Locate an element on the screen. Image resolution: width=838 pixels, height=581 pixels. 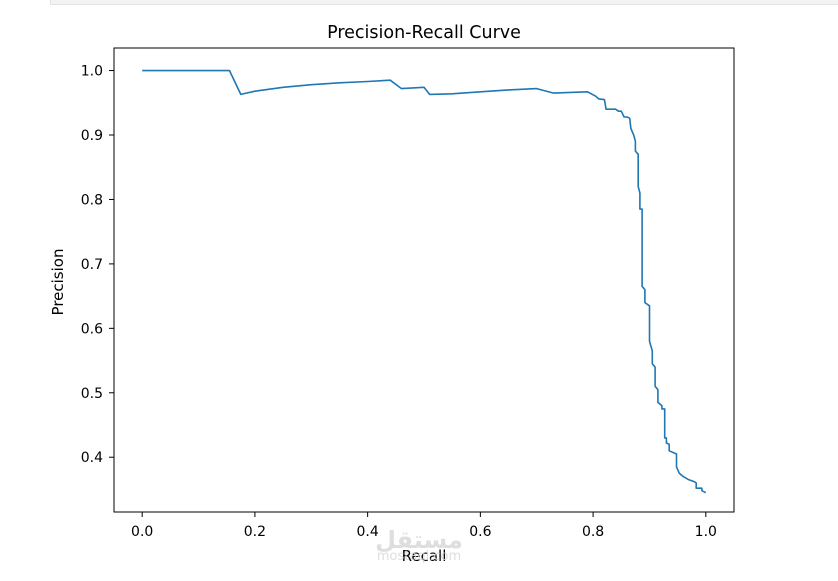
y-tick-label: 0.7 is located at coordinates (92, 265).